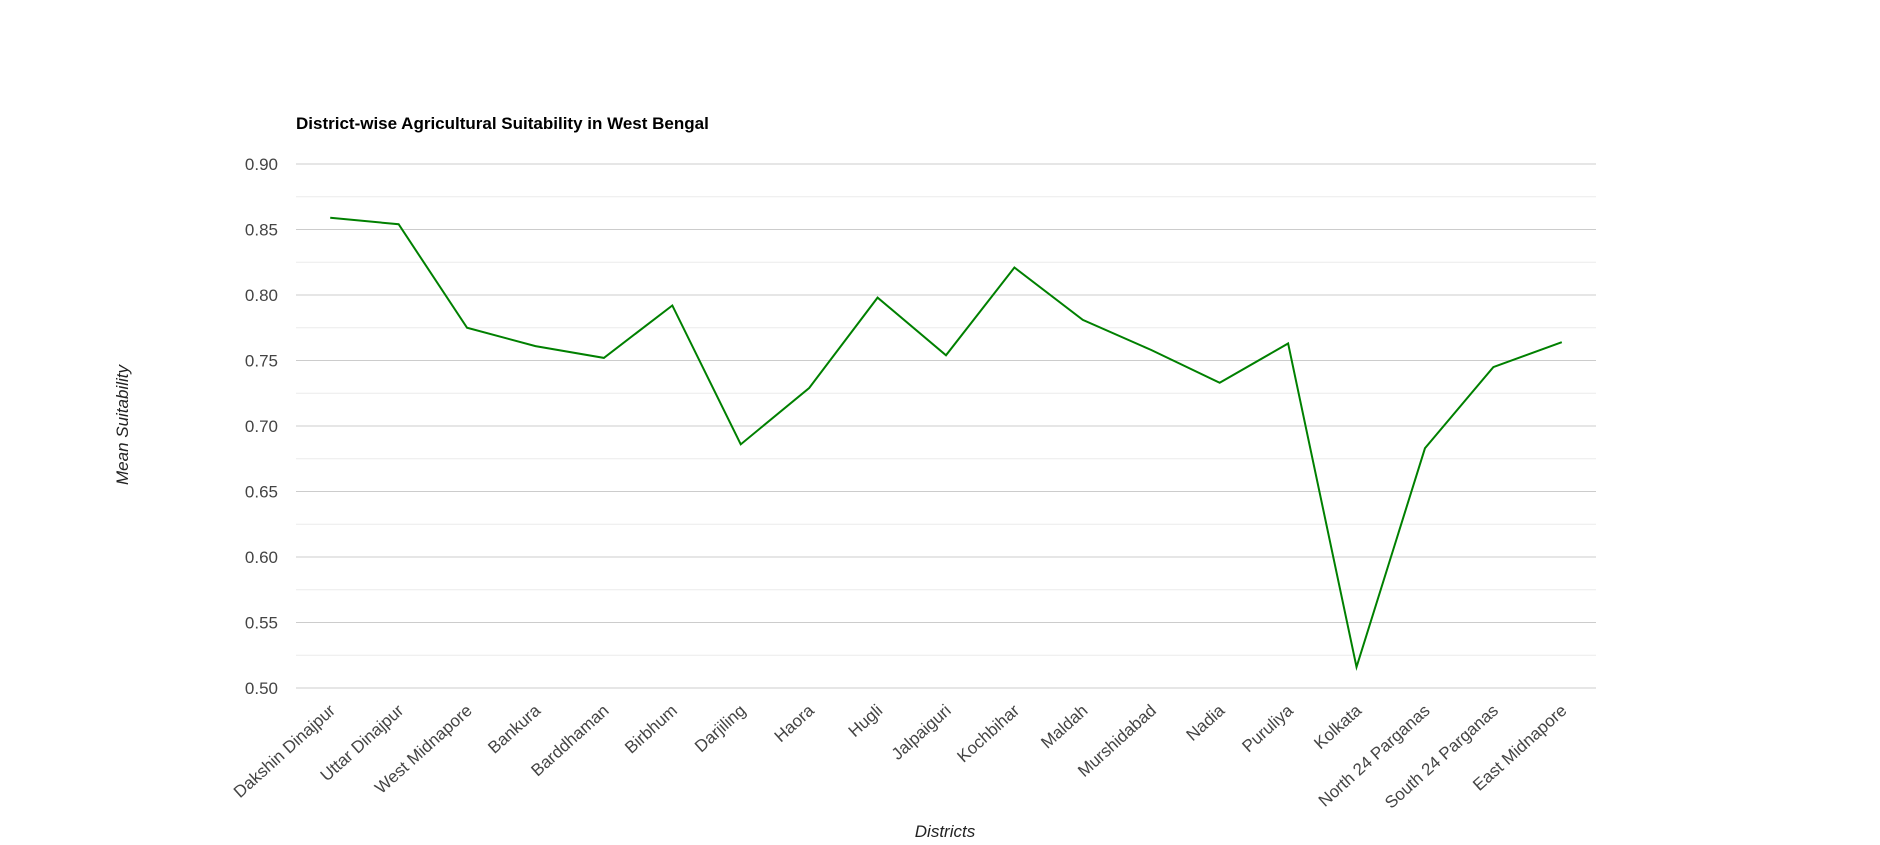 The image size is (1880, 845). What do you see at coordinates (1064, 726) in the screenshot?
I see `x-tick-label: Maldah` at bounding box center [1064, 726].